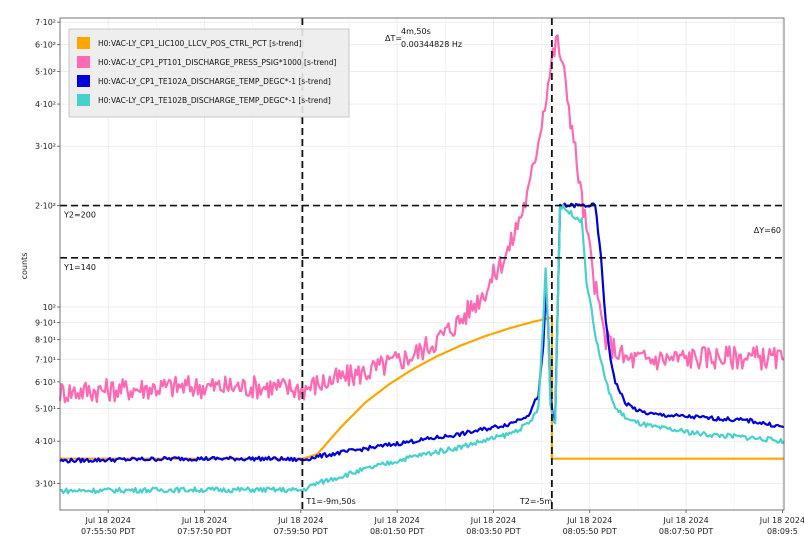 The image size is (804, 551). Describe the element at coordinates (45, 359) in the screenshot. I see `y-tick-label: 7·10¹` at that location.